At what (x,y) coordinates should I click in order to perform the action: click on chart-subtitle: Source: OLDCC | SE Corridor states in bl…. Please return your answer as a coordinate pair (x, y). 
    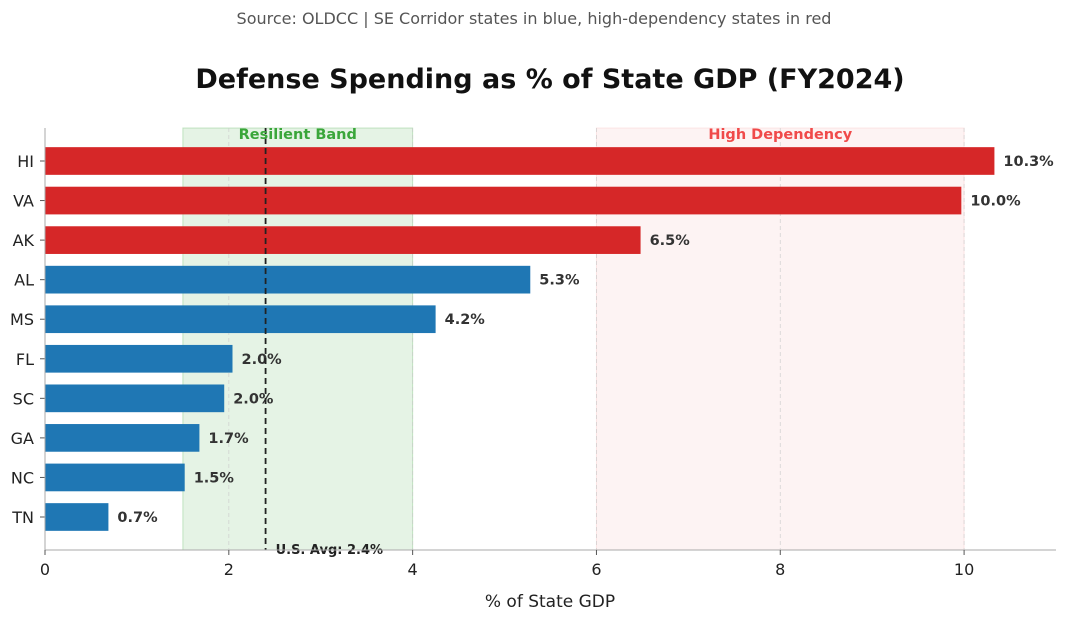
    Looking at the image, I should click on (534, 18).